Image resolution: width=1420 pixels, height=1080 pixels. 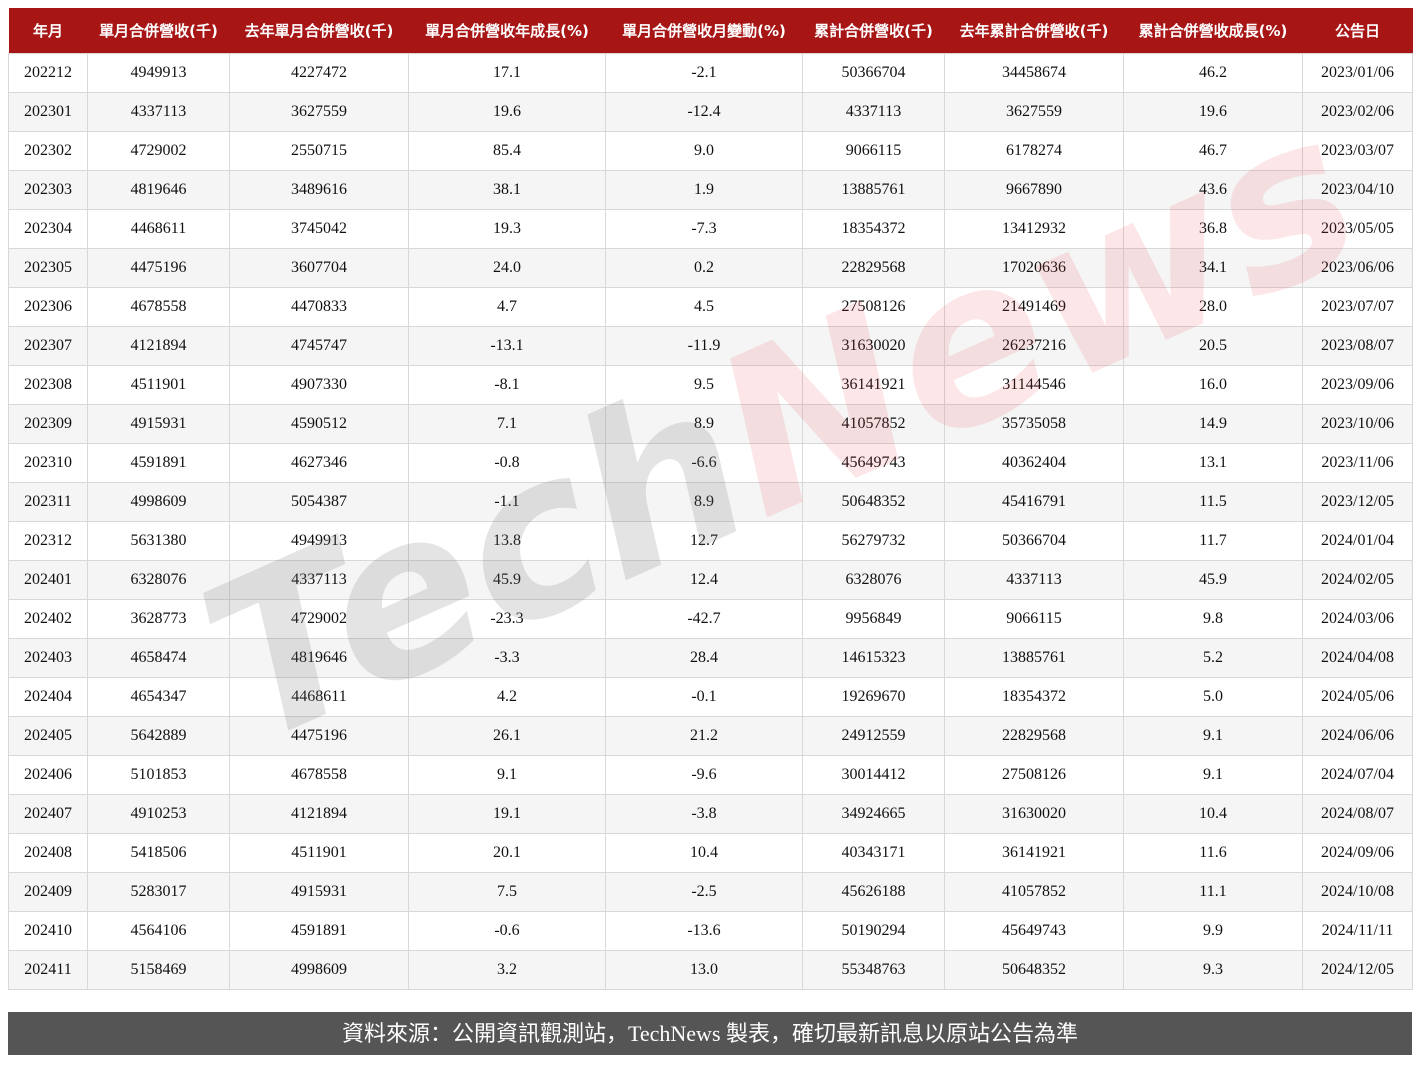 I want to click on table-cell: 38.1, so click(x=507, y=190).